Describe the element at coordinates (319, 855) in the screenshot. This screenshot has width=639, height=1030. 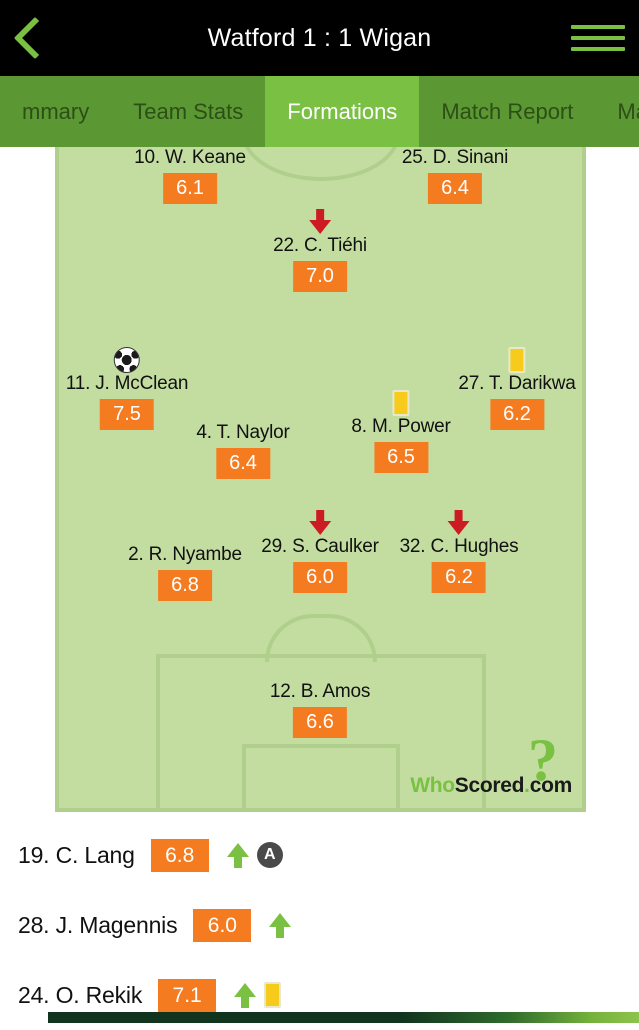
I see `list-item: 19. C. Lang 6.8 A` at that location.